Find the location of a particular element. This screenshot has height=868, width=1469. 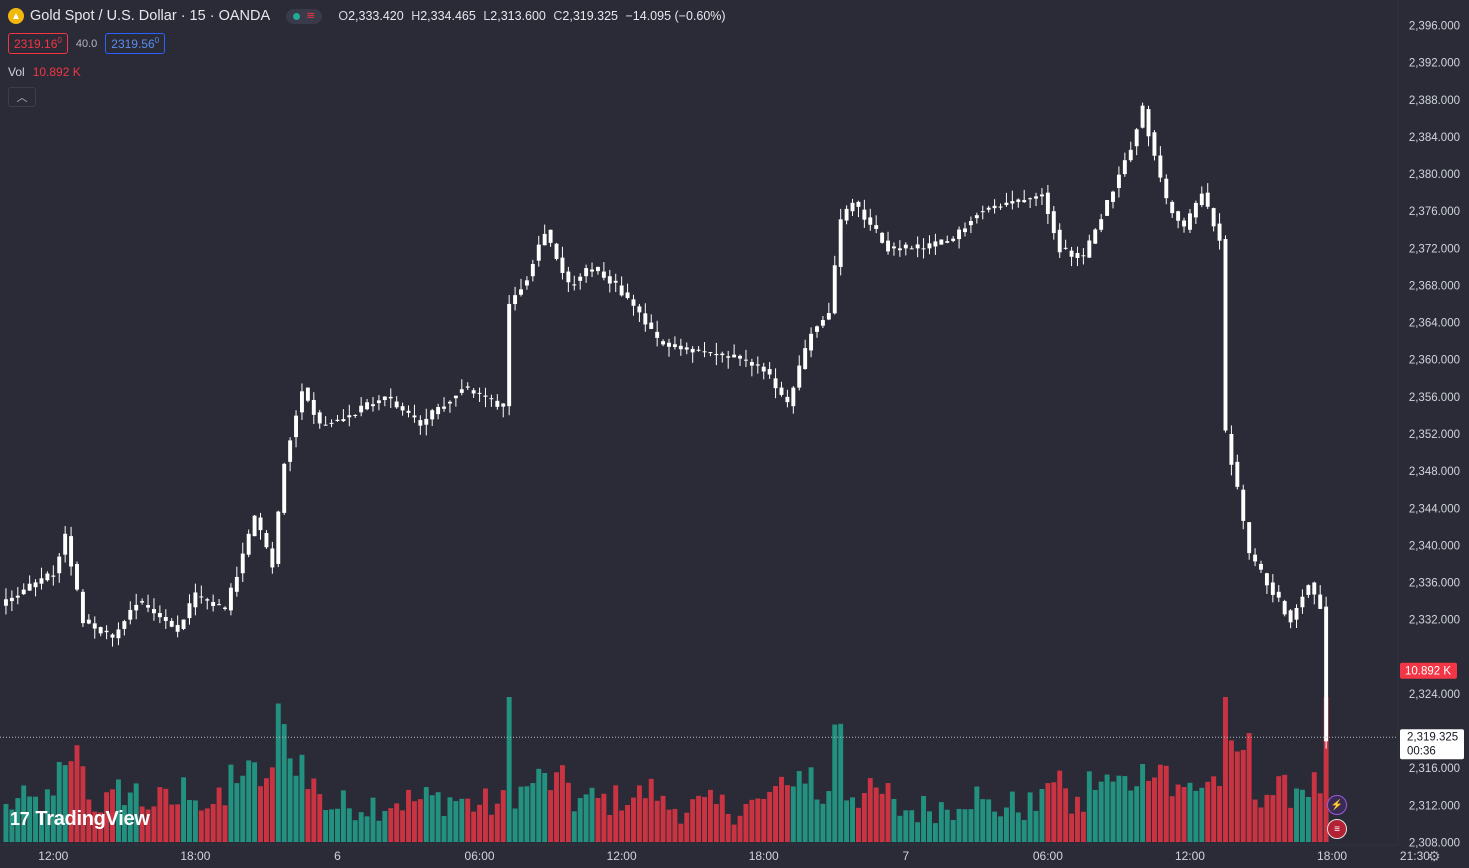

buy-button: 2319.560 is located at coordinates (135, 43).